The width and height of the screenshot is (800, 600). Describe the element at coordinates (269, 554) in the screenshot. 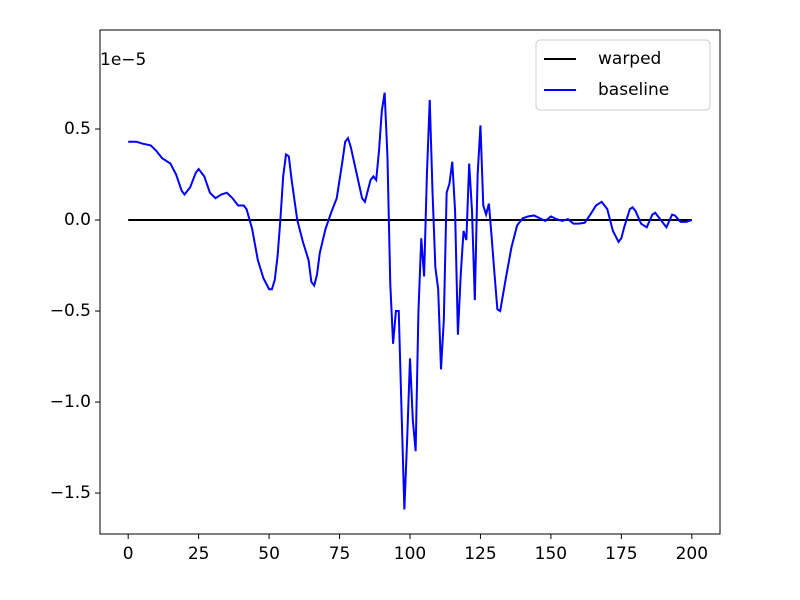

I see `x-tick-label: 50` at that location.